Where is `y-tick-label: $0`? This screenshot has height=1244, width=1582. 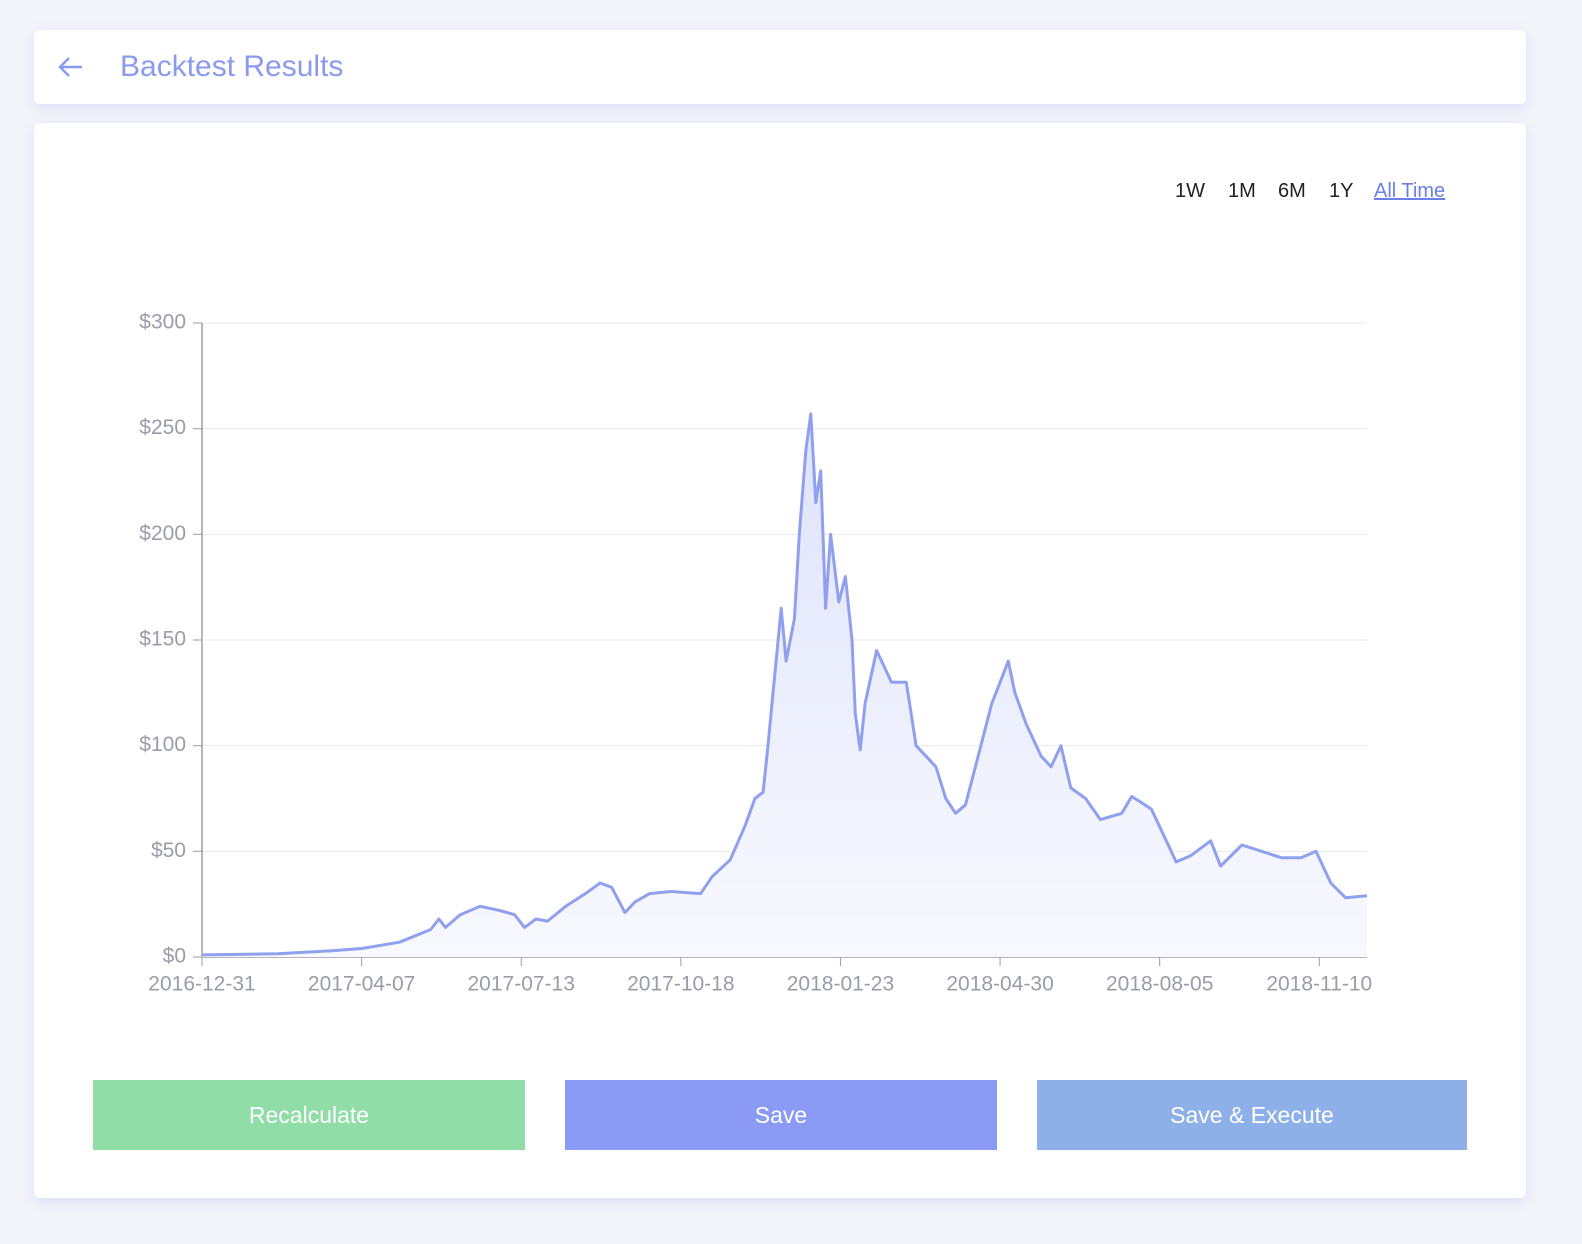 y-tick-label: $0 is located at coordinates (174, 956).